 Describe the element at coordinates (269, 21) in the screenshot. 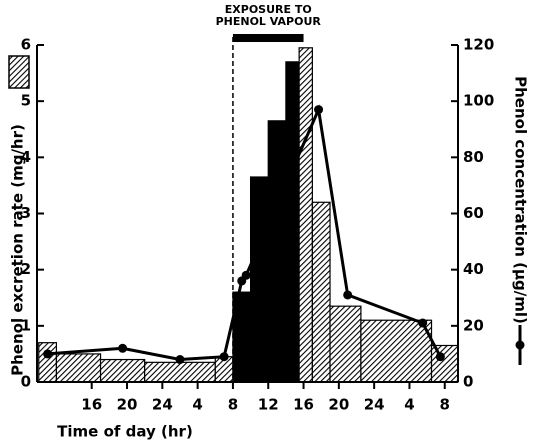

I see `annotation-text: PHENOL VAPOUR` at that location.